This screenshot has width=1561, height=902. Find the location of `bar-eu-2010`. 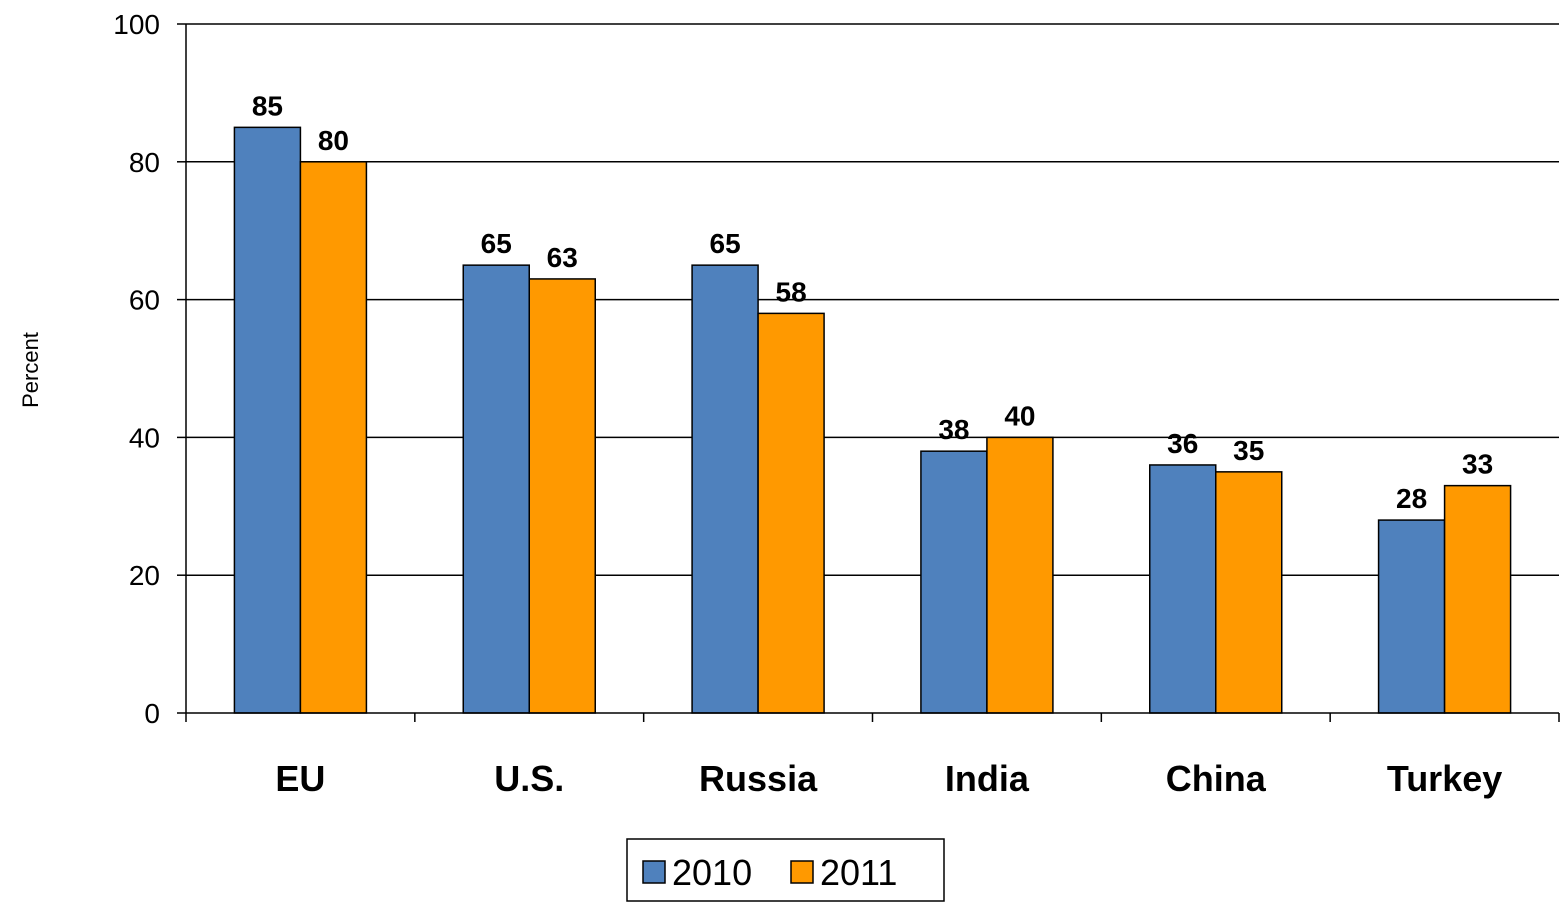

bar-eu-2010 is located at coordinates (267, 420).